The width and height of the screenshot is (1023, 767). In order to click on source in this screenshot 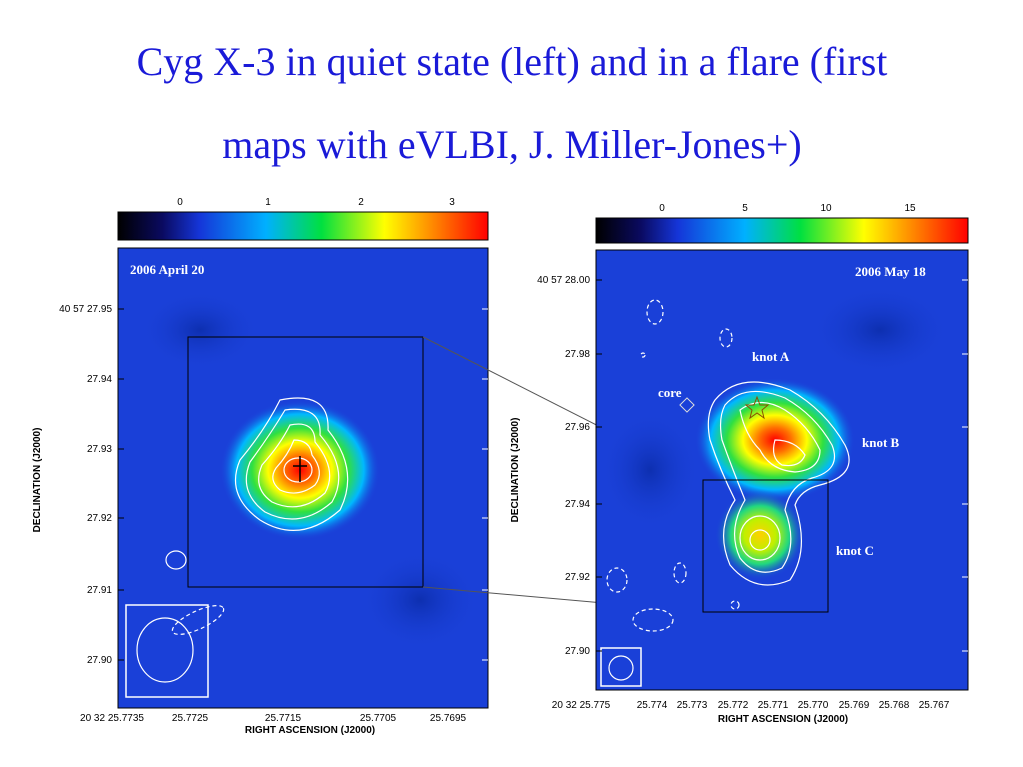, I will do `click(760, 535)`.